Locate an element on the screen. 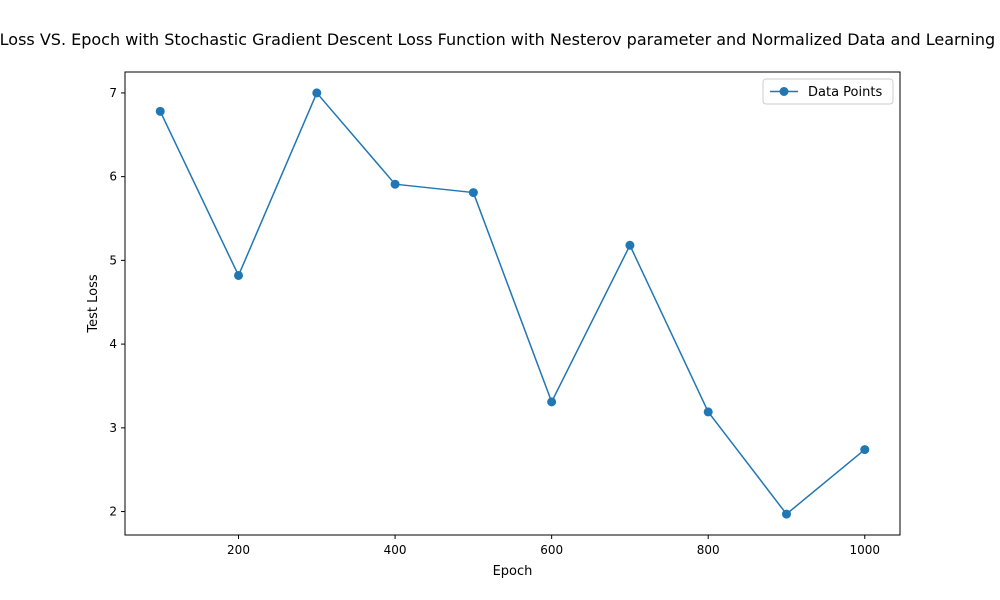 This screenshot has width=1000, height=600. x-axis-label: Epoch is located at coordinates (513, 571).